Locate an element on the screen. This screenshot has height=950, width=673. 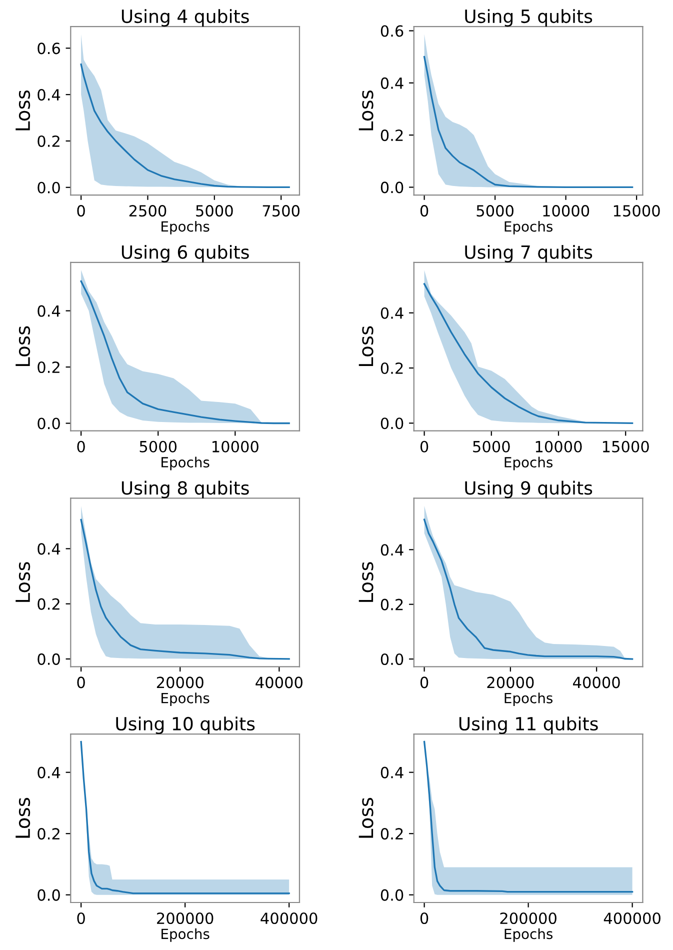
chart-title: Using 7 qubits is located at coordinates (528, 253).